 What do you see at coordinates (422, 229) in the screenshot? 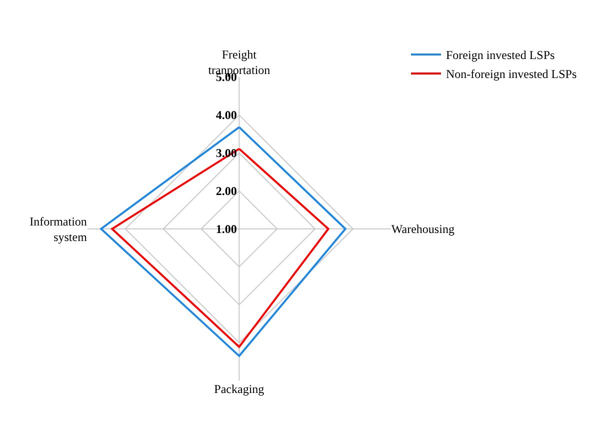
I see `spoke-label: Warehousing` at bounding box center [422, 229].